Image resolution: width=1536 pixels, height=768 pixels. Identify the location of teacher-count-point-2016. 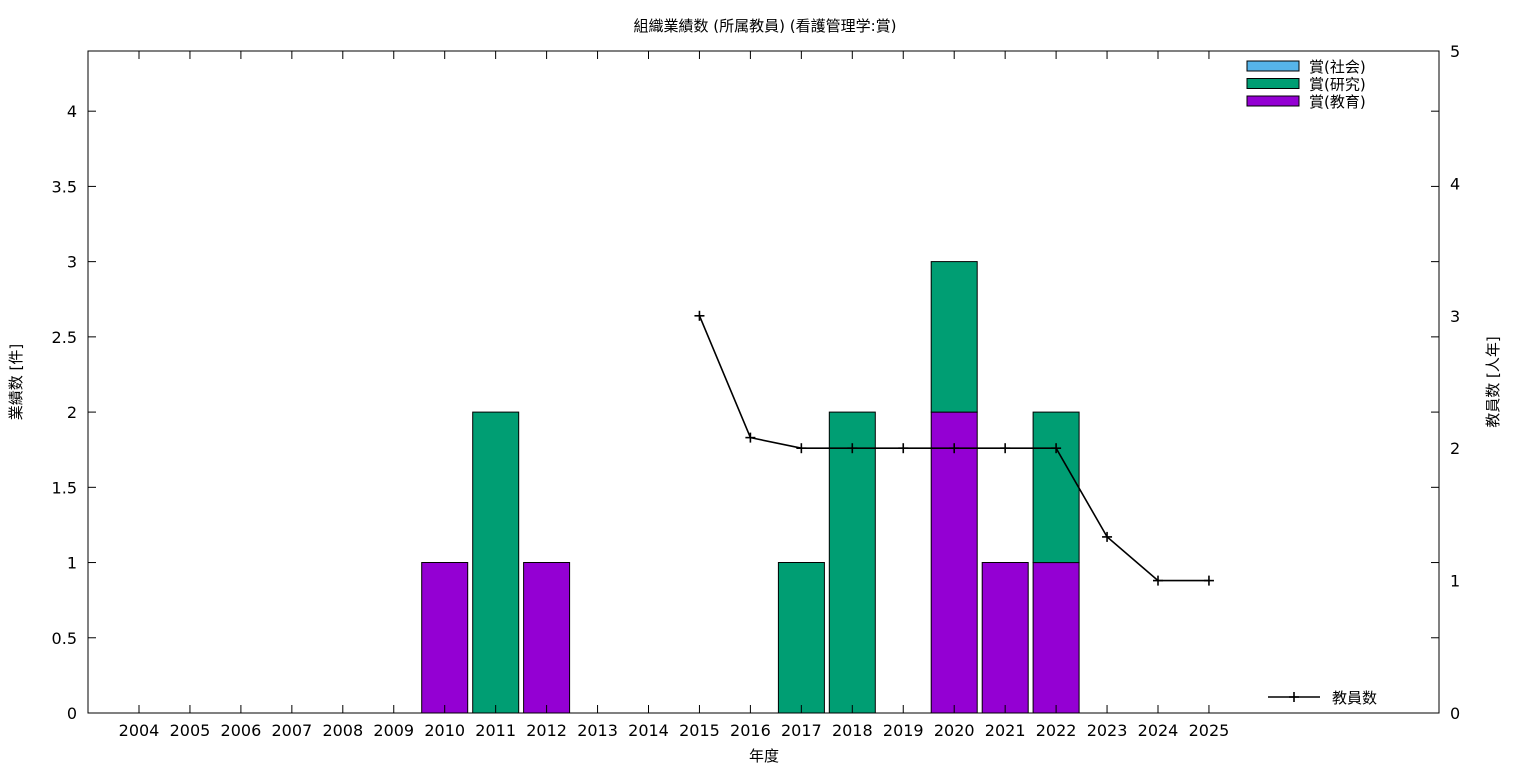
(750, 437).